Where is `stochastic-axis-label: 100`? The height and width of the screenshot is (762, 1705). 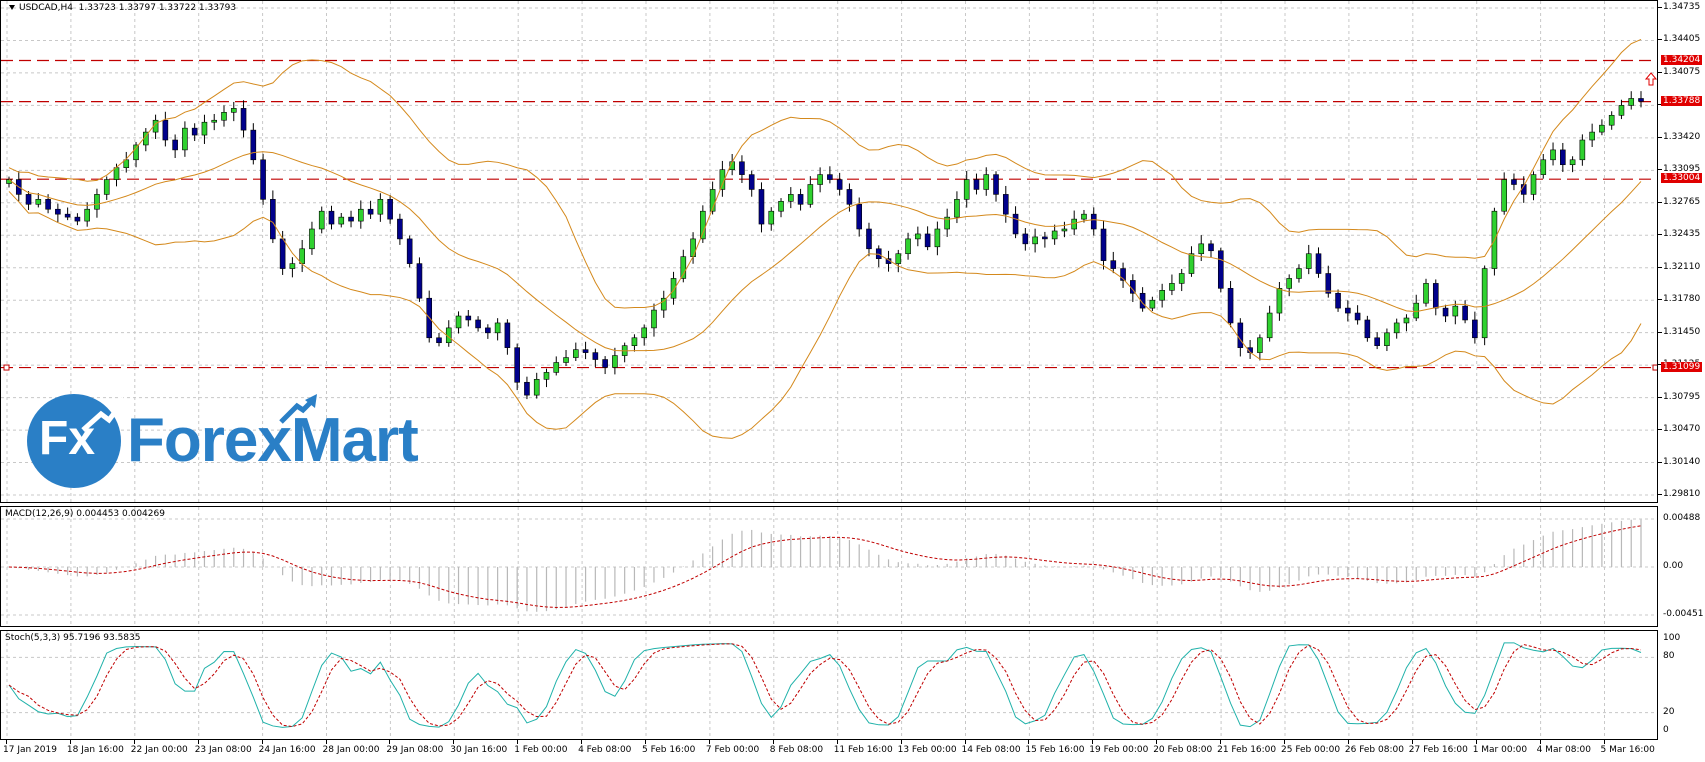
stochastic-axis-label: 100 is located at coordinates (1672, 638).